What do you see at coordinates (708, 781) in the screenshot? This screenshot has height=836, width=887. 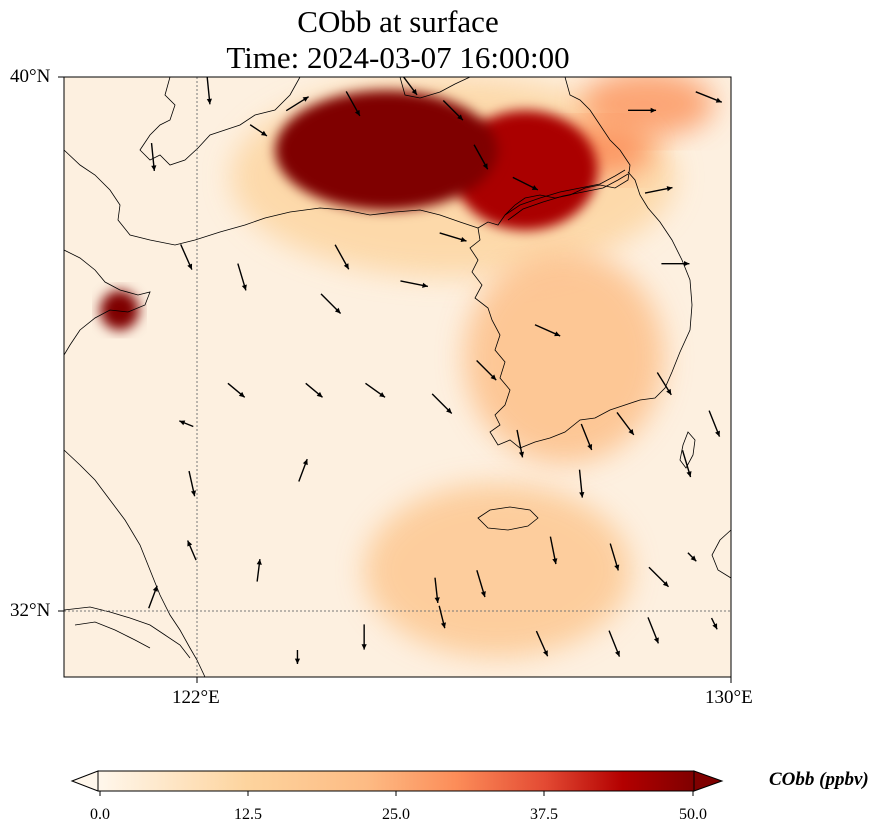 I see `colorbar-extend-max` at bounding box center [708, 781].